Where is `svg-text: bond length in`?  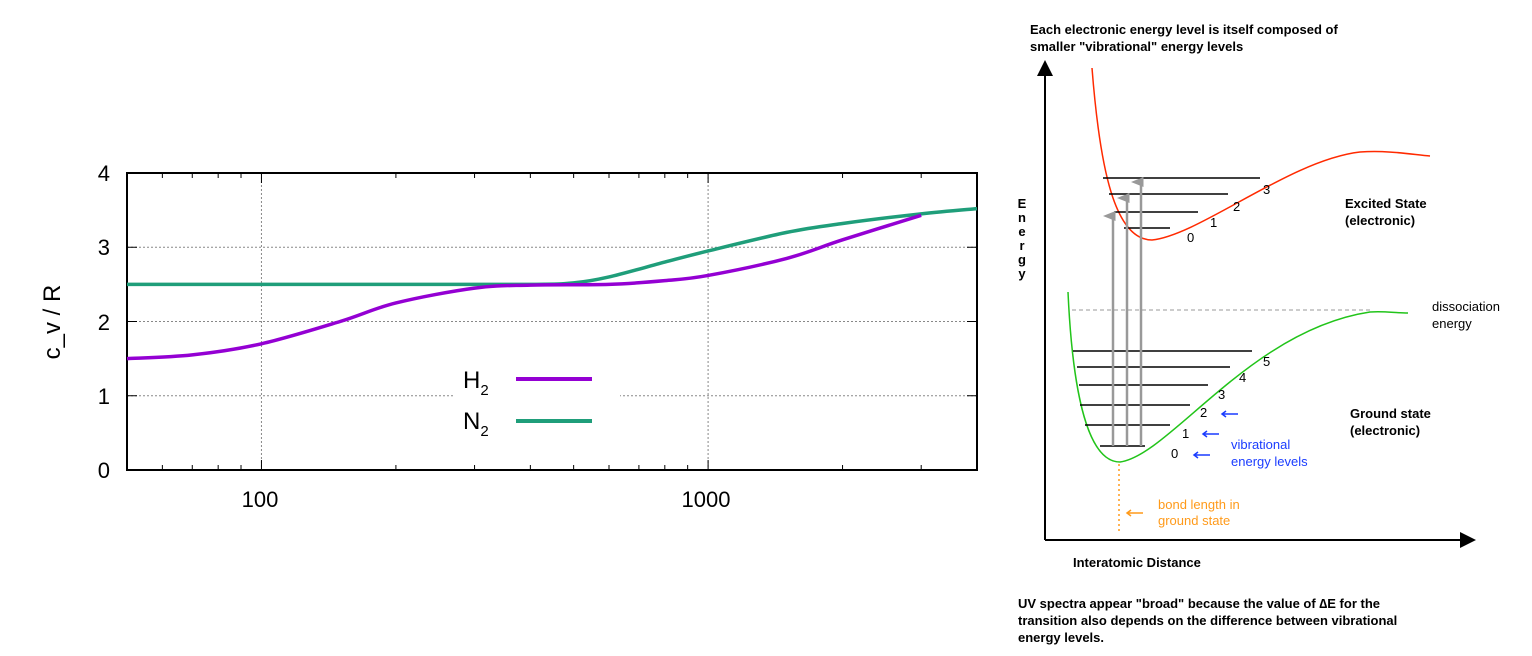 svg-text: bond length in is located at coordinates (1199, 504).